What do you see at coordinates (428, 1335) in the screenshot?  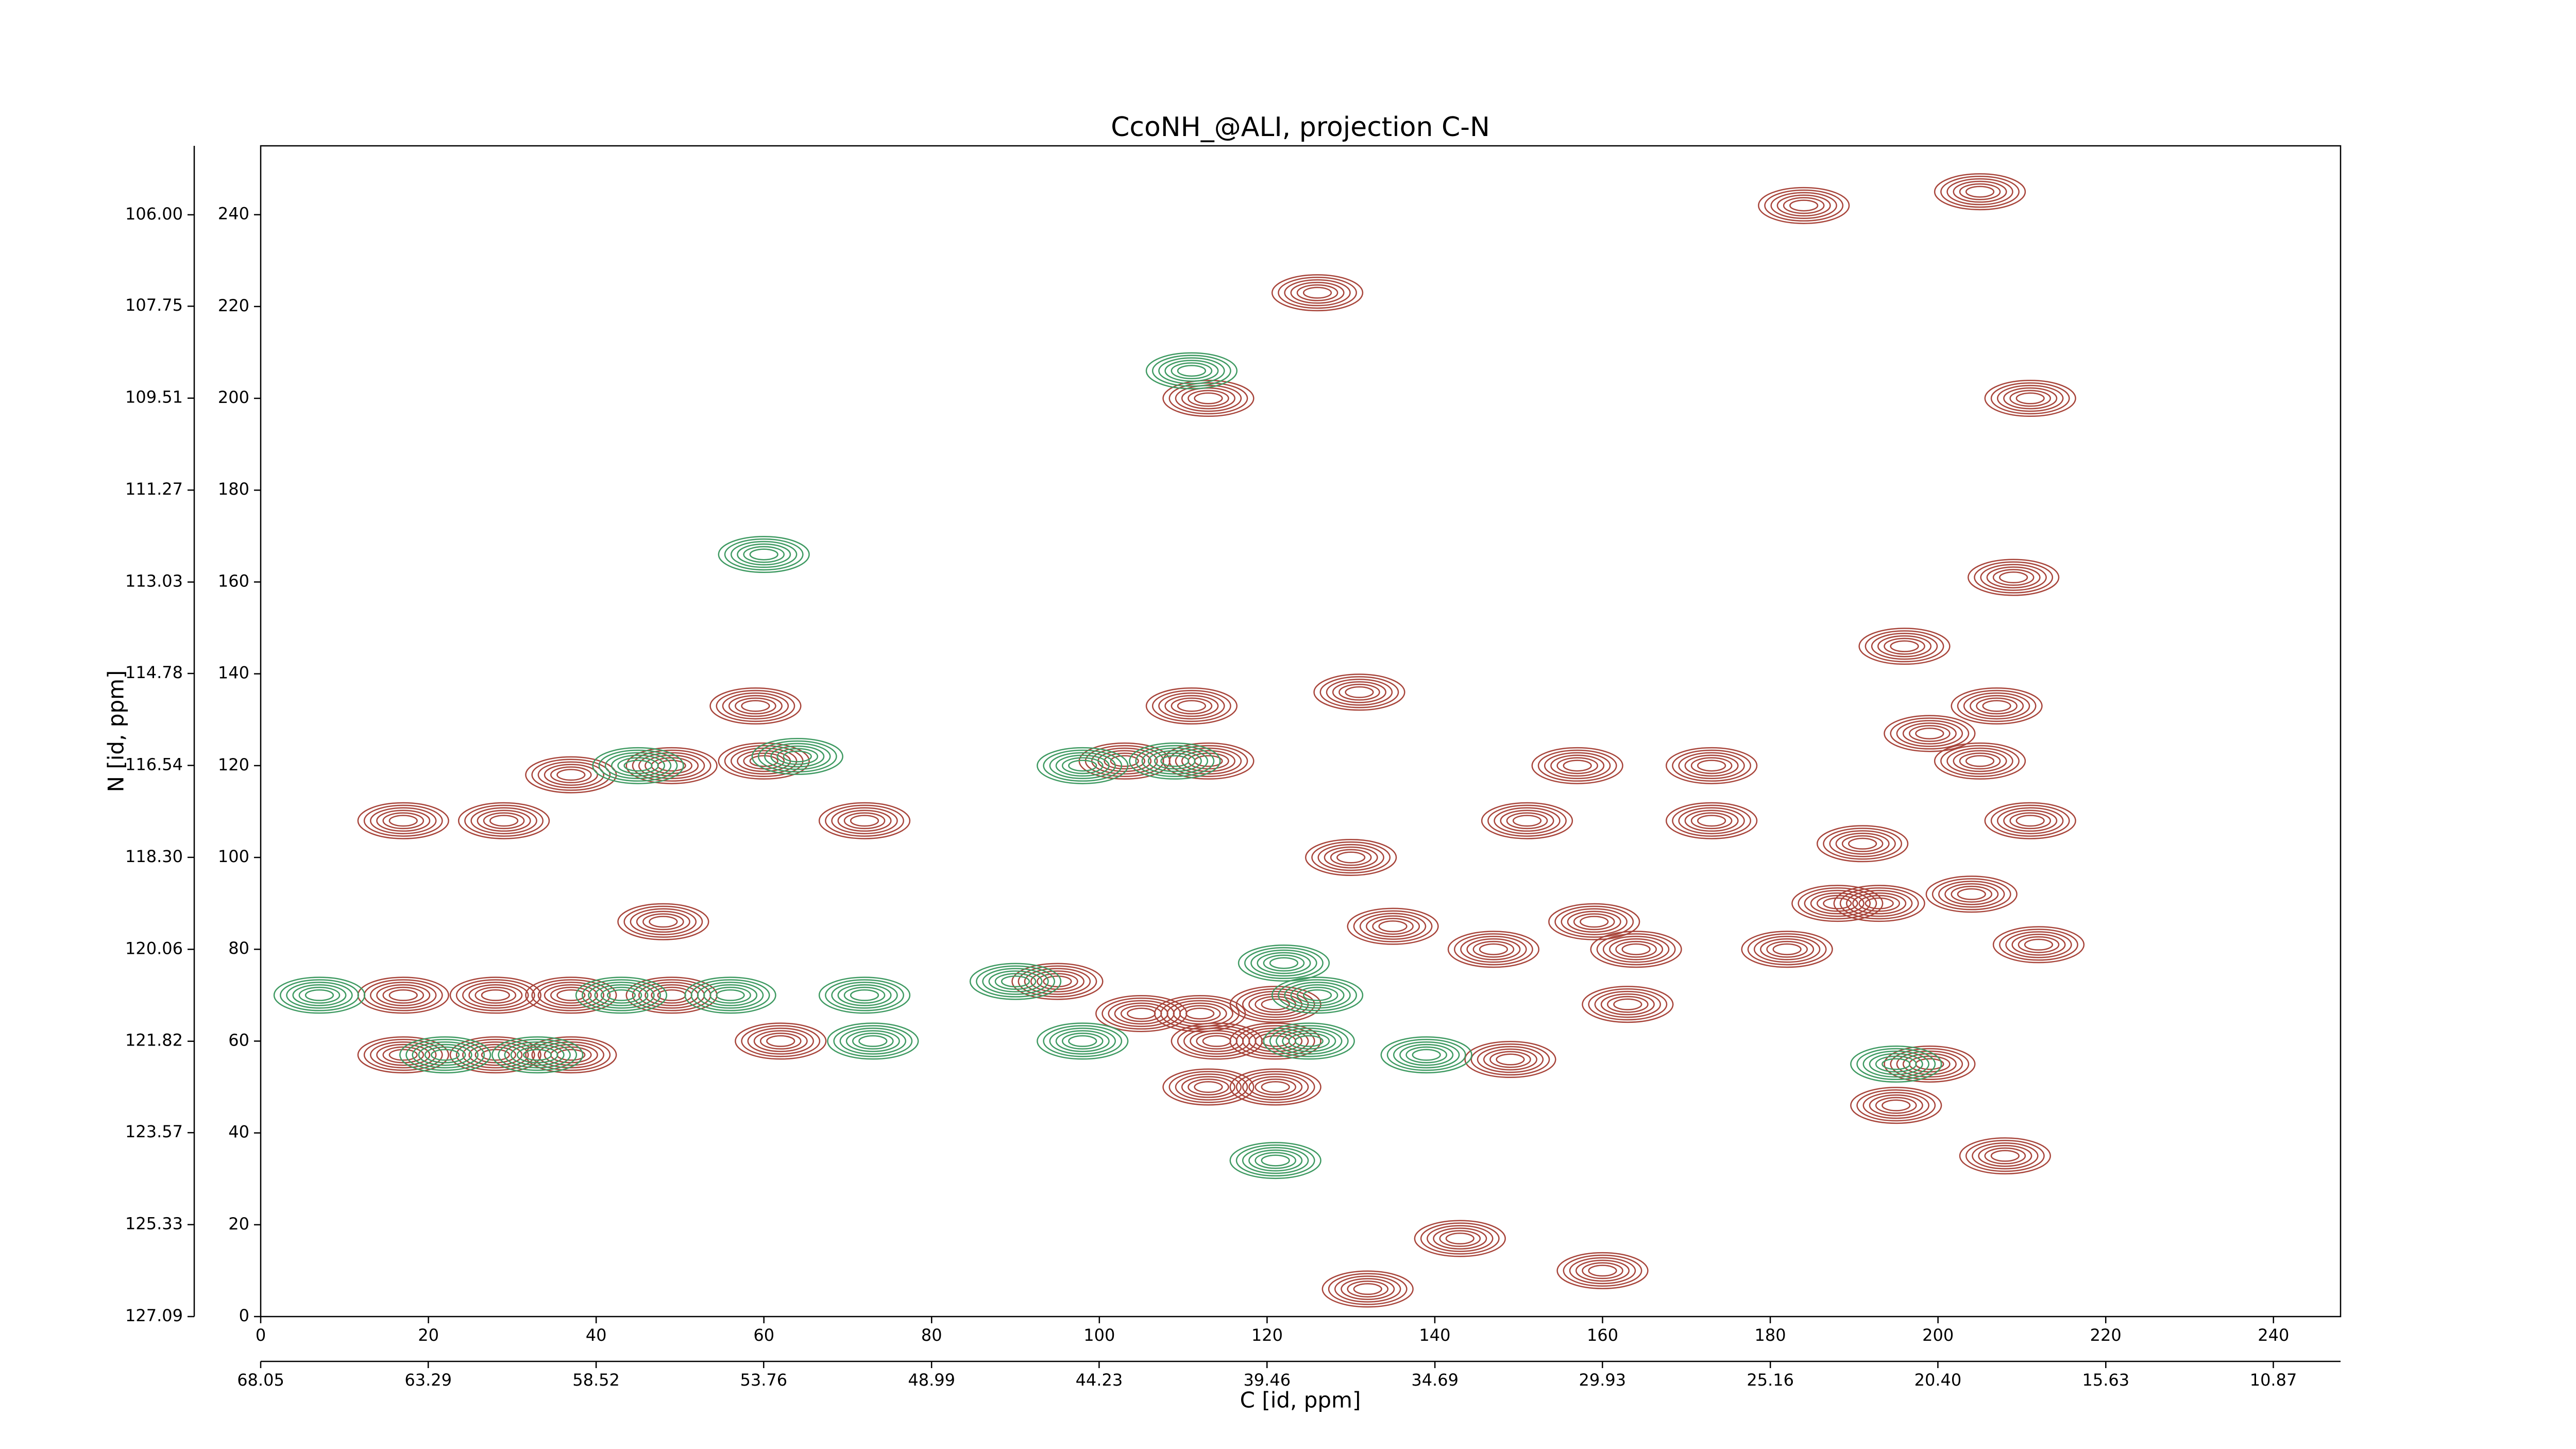 I see `x-tick-label: 20` at bounding box center [428, 1335].